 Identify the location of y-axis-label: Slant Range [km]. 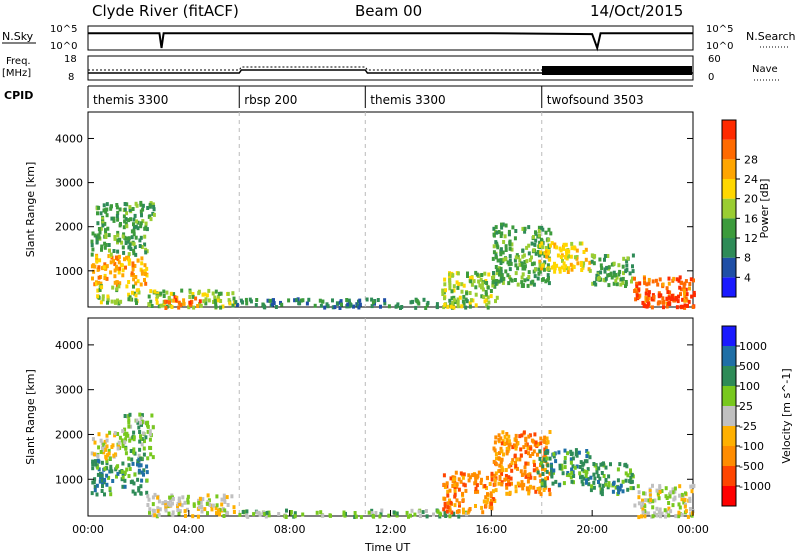
(30, 417).